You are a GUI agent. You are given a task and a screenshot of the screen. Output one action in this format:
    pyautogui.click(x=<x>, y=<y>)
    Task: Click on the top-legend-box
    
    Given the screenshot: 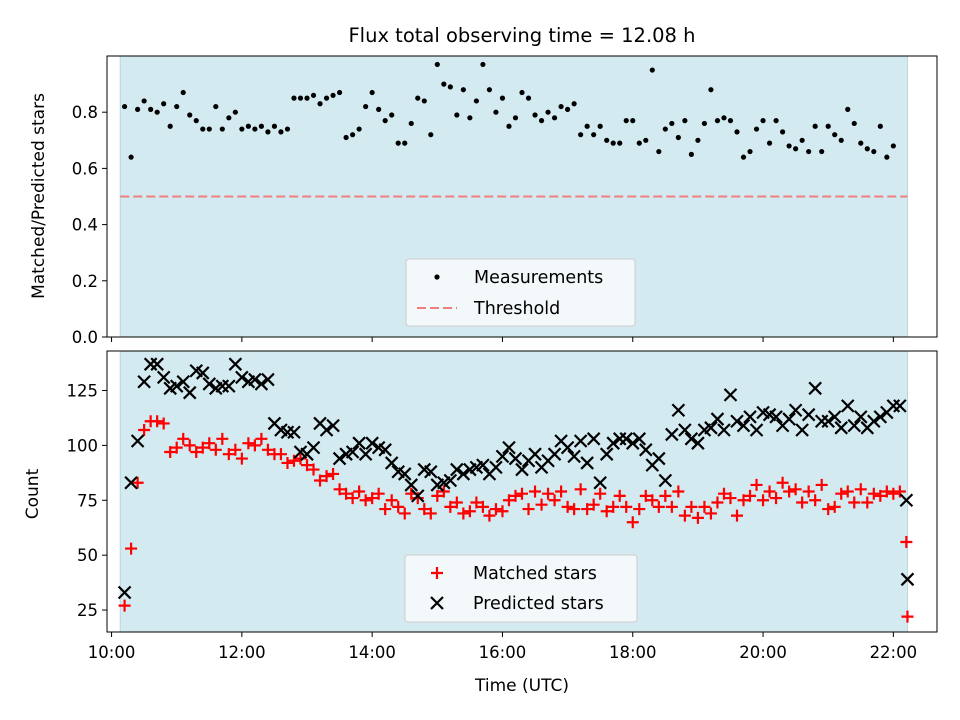 What is the action you would take?
    pyautogui.click(x=520, y=292)
    